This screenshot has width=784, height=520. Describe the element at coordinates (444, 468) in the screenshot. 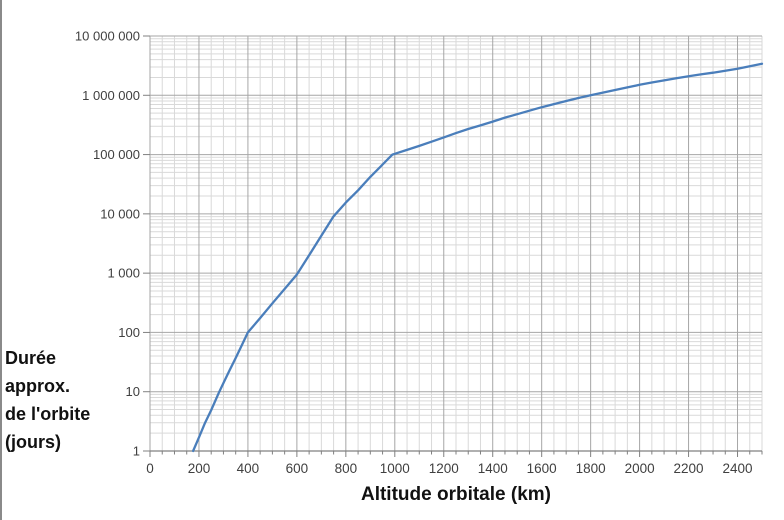

I see `x-tick-label: 1200` at that location.